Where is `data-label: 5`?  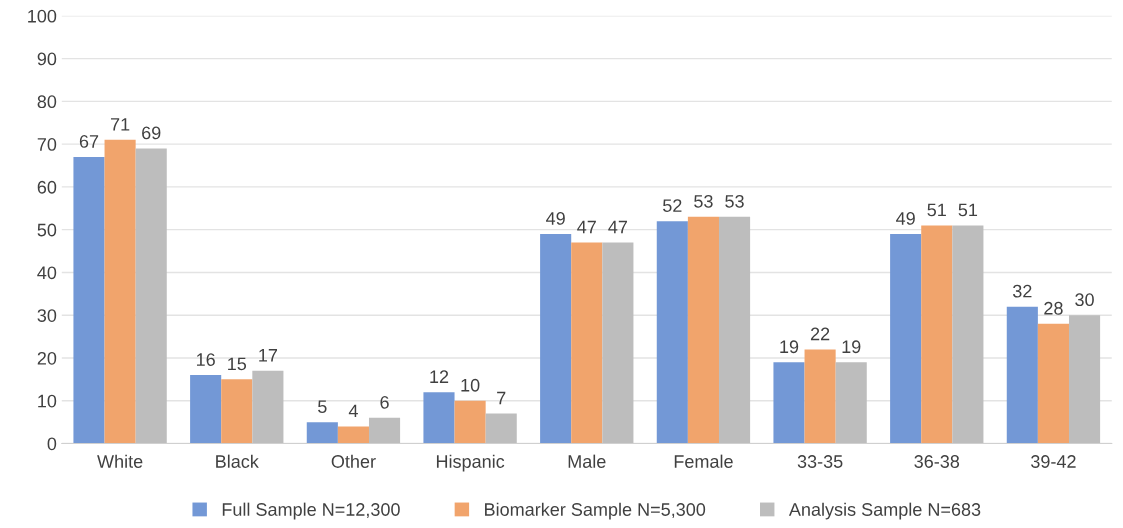
data-label: 5 is located at coordinates (322, 407).